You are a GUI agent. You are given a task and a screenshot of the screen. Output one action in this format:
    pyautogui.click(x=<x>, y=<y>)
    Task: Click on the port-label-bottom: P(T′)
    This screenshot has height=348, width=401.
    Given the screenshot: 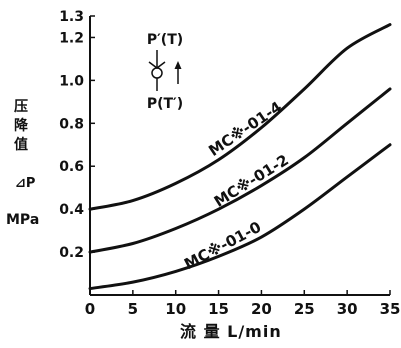 What is the action you would take?
    pyautogui.click(x=165, y=104)
    